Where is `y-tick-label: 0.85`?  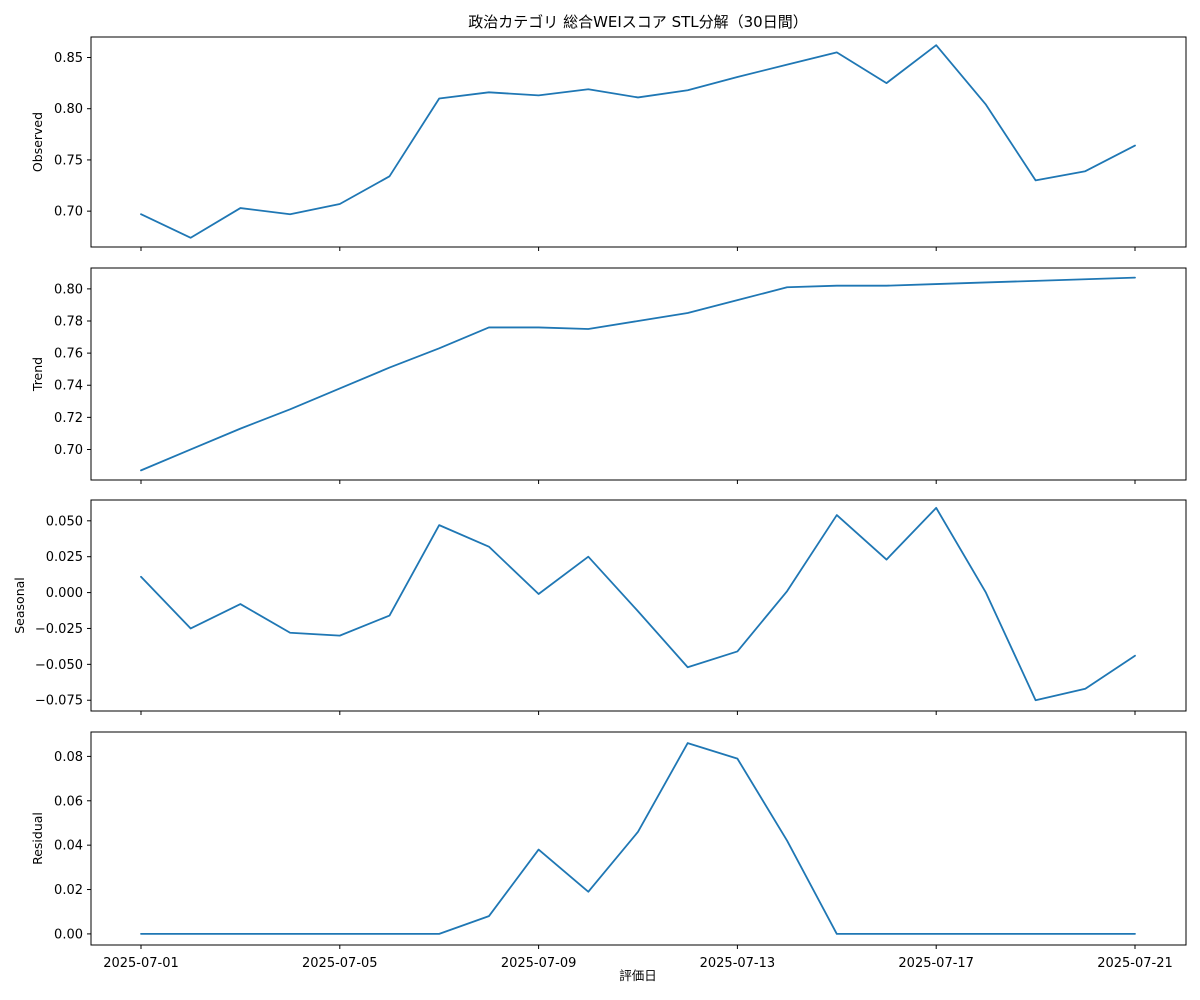
y-tick-label: 0.85 is located at coordinates (68, 58).